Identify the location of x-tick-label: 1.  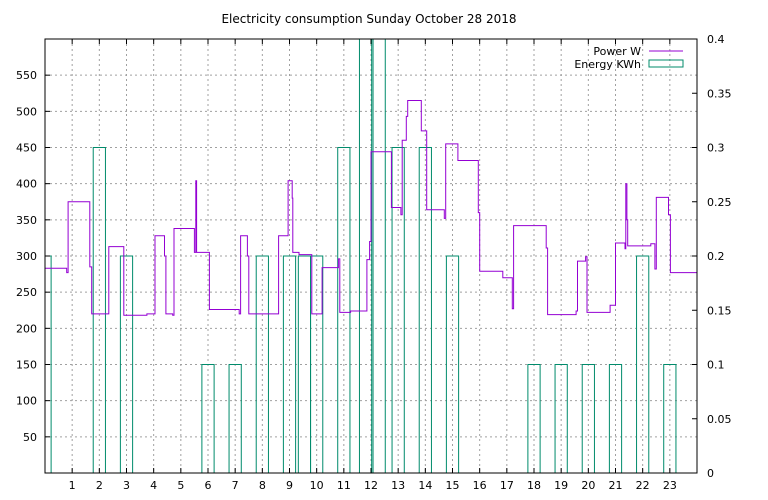
(72, 485).